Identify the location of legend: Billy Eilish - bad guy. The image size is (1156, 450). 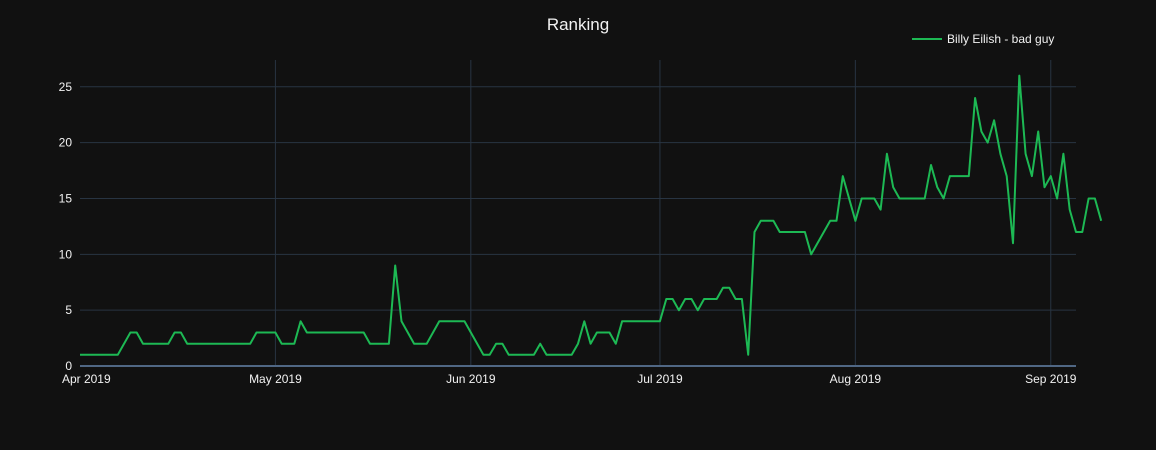
(983, 39).